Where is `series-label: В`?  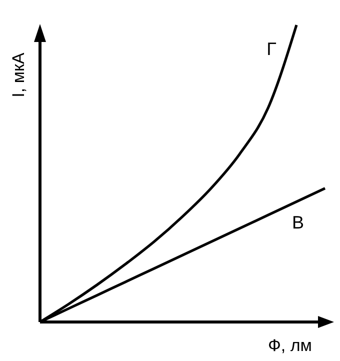 series-label: В is located at coordinates (298, 222).